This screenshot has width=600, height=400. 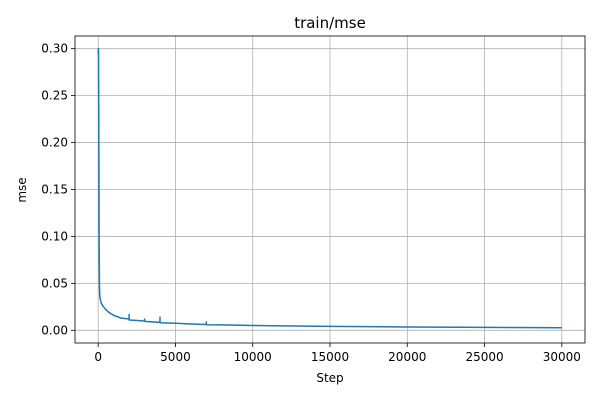 What do you see at coordinates (54, 49) in the screenshot?
I see `y-tick-label: 0.30` at bounding box center [54, 49].